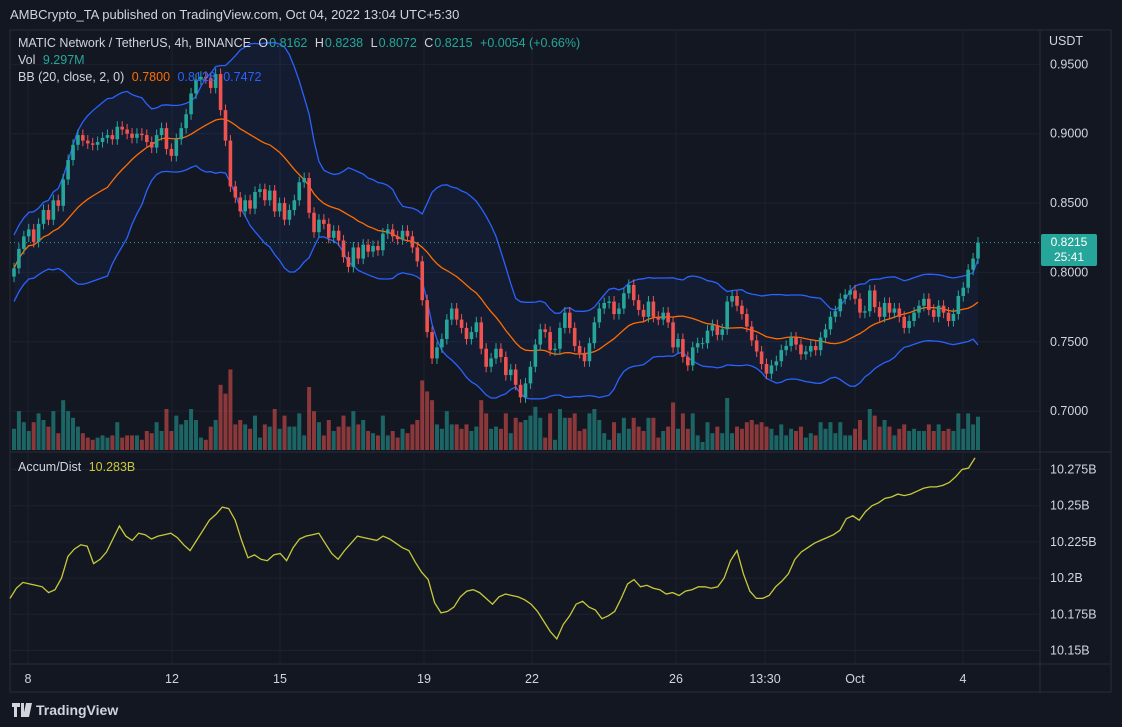  I want to click on bb-label: BB (20, close, 2, 0), so click(71, 77).